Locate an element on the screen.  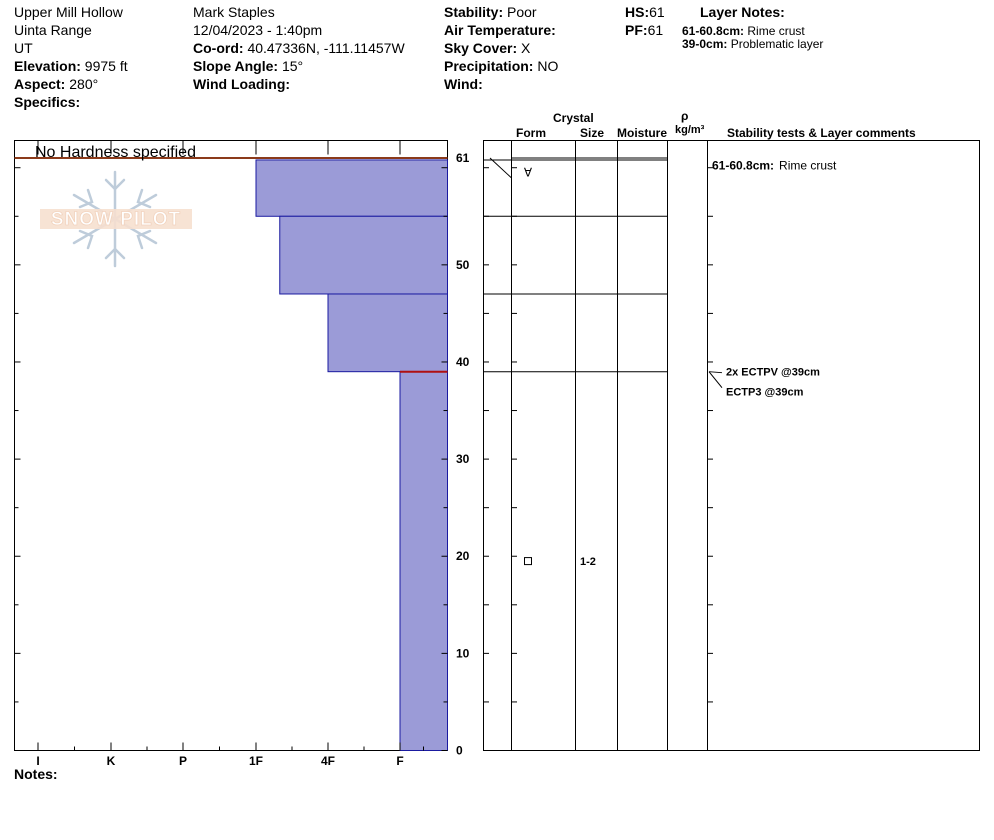
depth-tick-label: 50 is located at coordinates (463, 265).